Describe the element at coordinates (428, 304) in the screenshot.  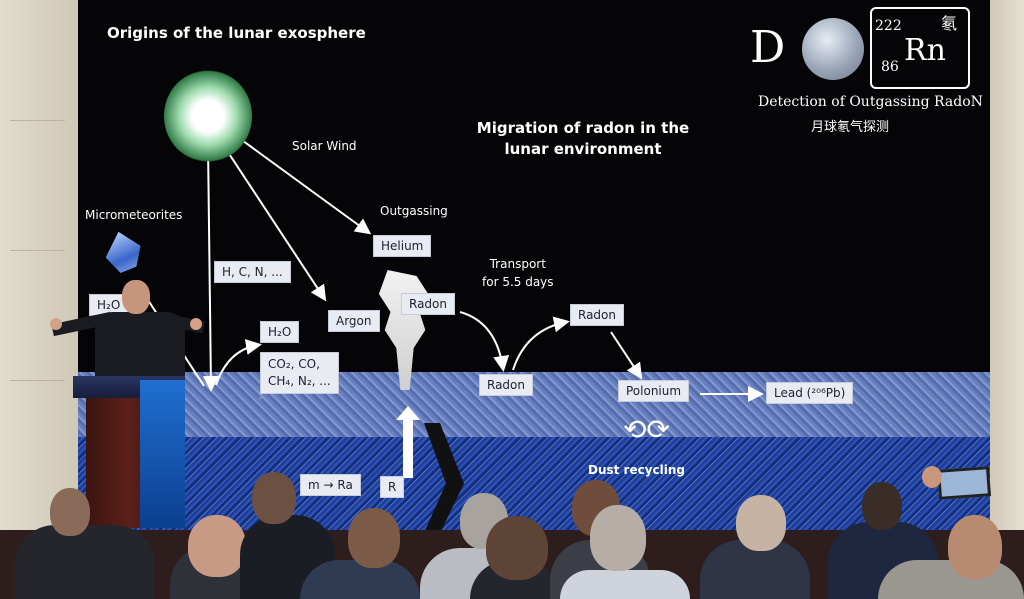
I see `box-radon-plume: Radon` at that location.